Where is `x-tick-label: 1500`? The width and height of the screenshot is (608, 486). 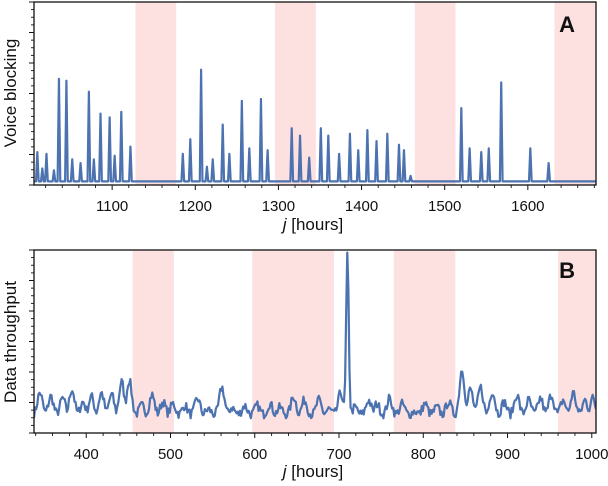 x-tick-label: 1500 is located at coordinates (444, 206).